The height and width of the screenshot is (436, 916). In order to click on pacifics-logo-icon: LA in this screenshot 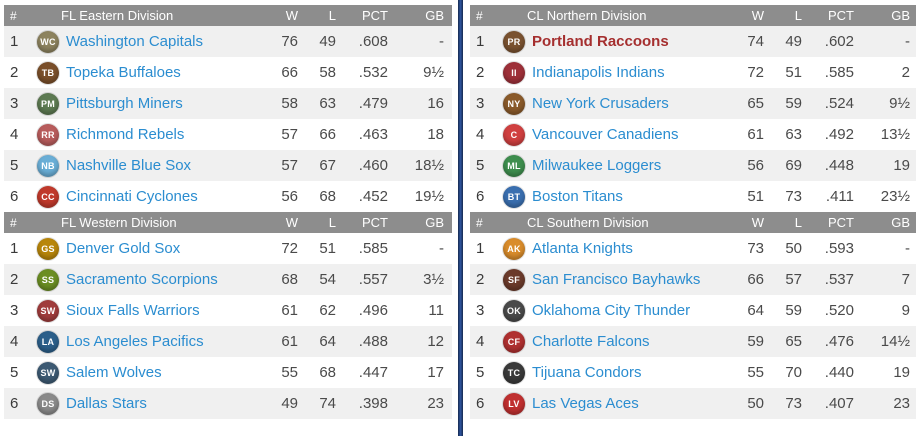, I will do `click(48, 341)`.